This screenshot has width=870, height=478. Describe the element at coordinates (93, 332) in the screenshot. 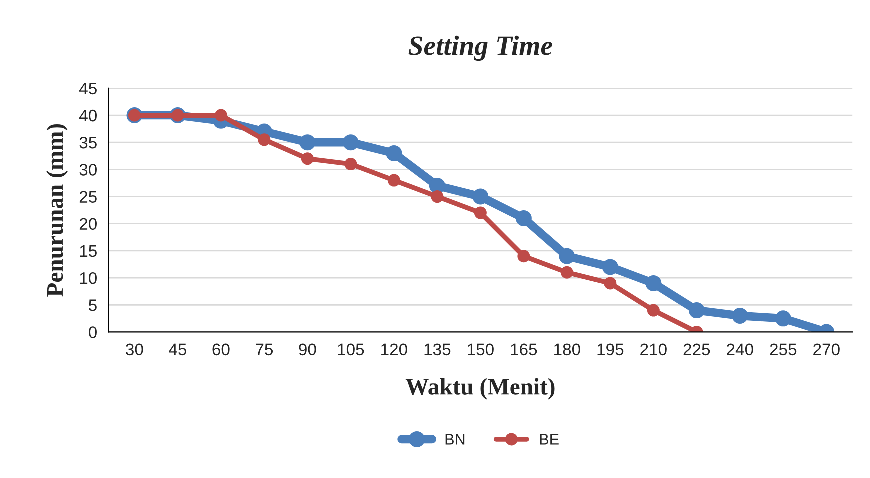

I see `y-tick-label: 0` at that location.